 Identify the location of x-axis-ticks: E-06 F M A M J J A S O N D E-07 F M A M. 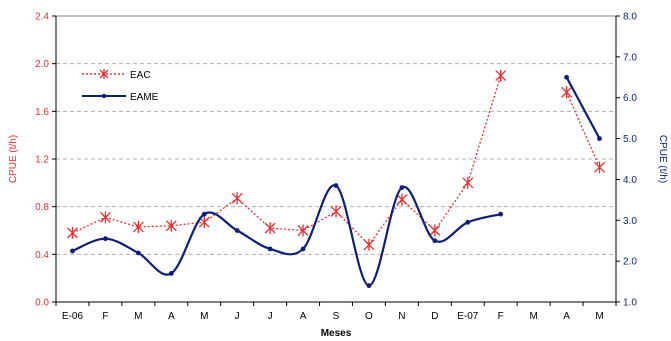
(336, 312).